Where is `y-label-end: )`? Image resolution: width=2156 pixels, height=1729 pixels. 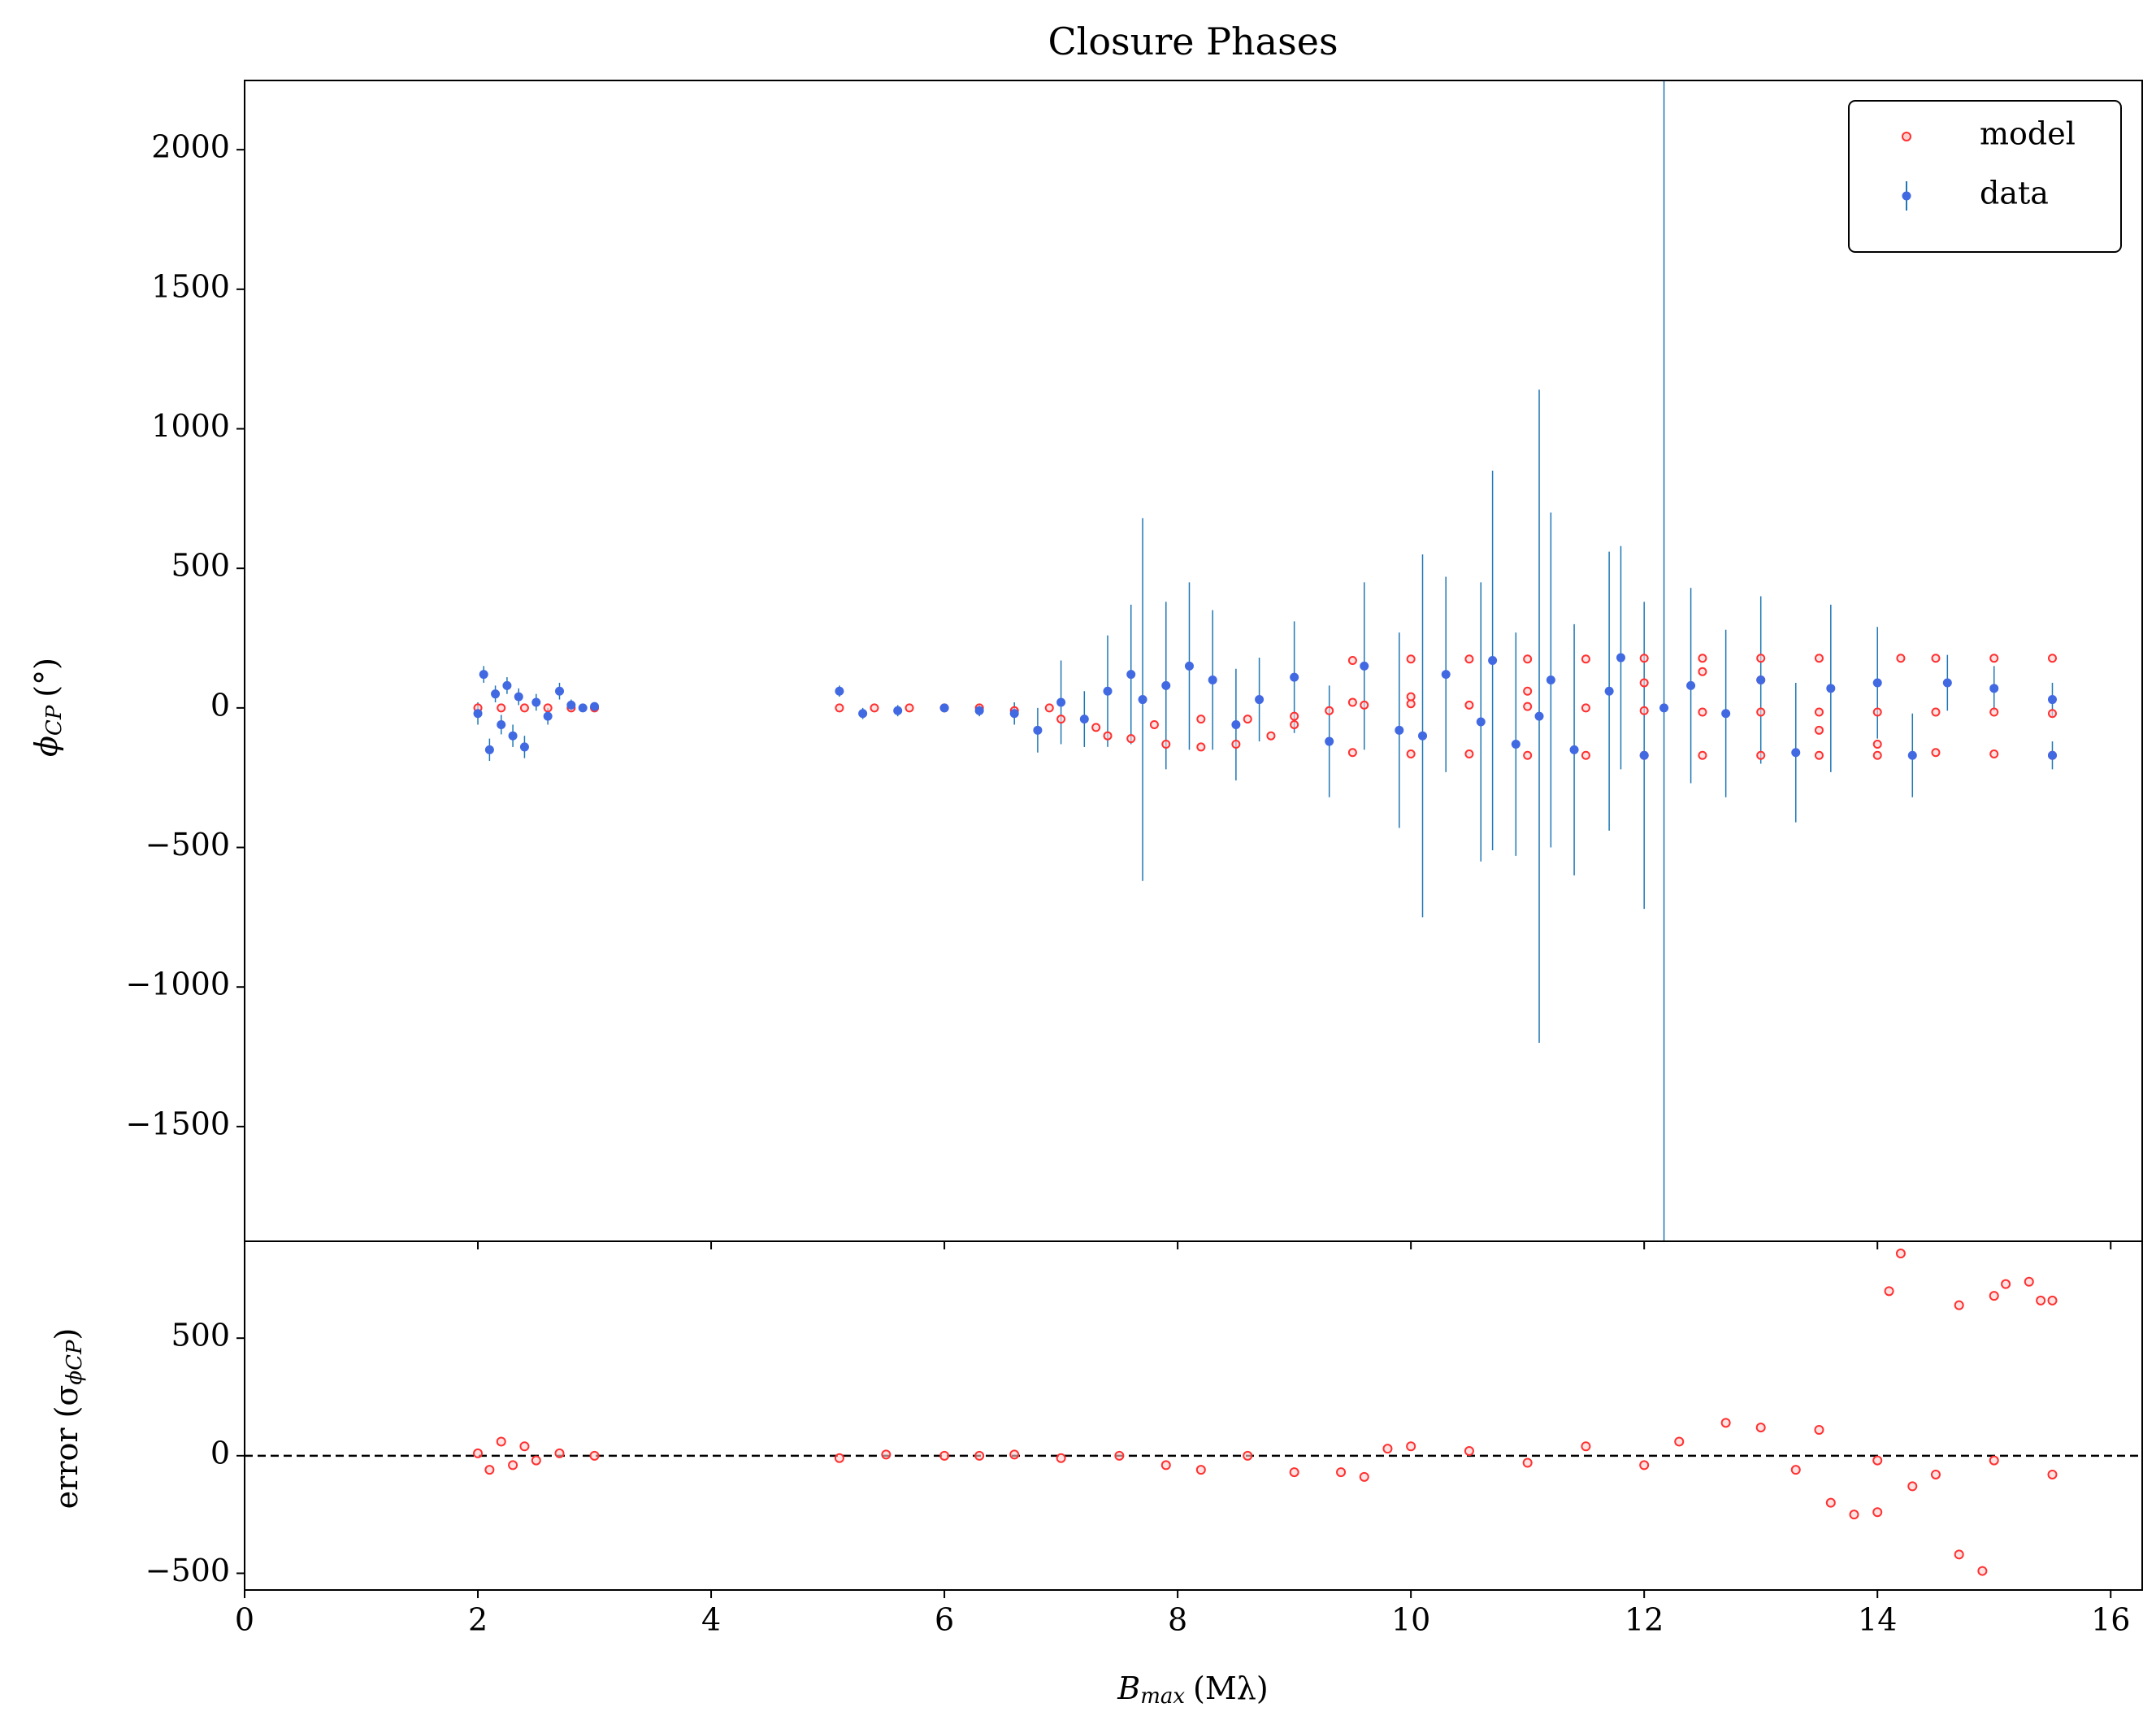 y-label-end: ) is located at coordinates (67, 1334).